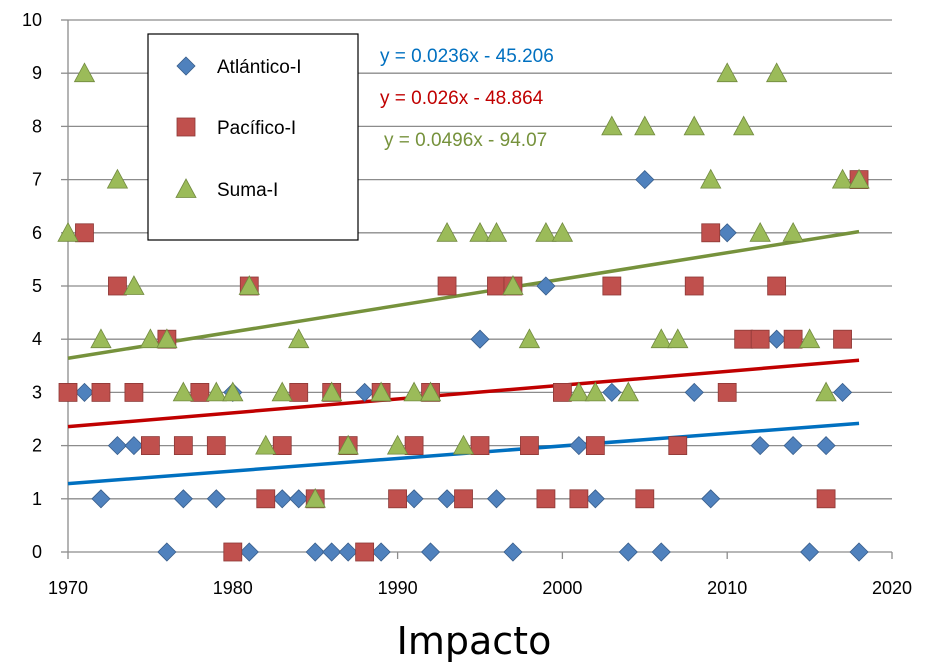 The height and width of the screenshot is (663, 934). What do you see at coordinates (474, 641) in the screenshot?
I see `x-axis-title: Impacto` at bounding box center [474, 641].